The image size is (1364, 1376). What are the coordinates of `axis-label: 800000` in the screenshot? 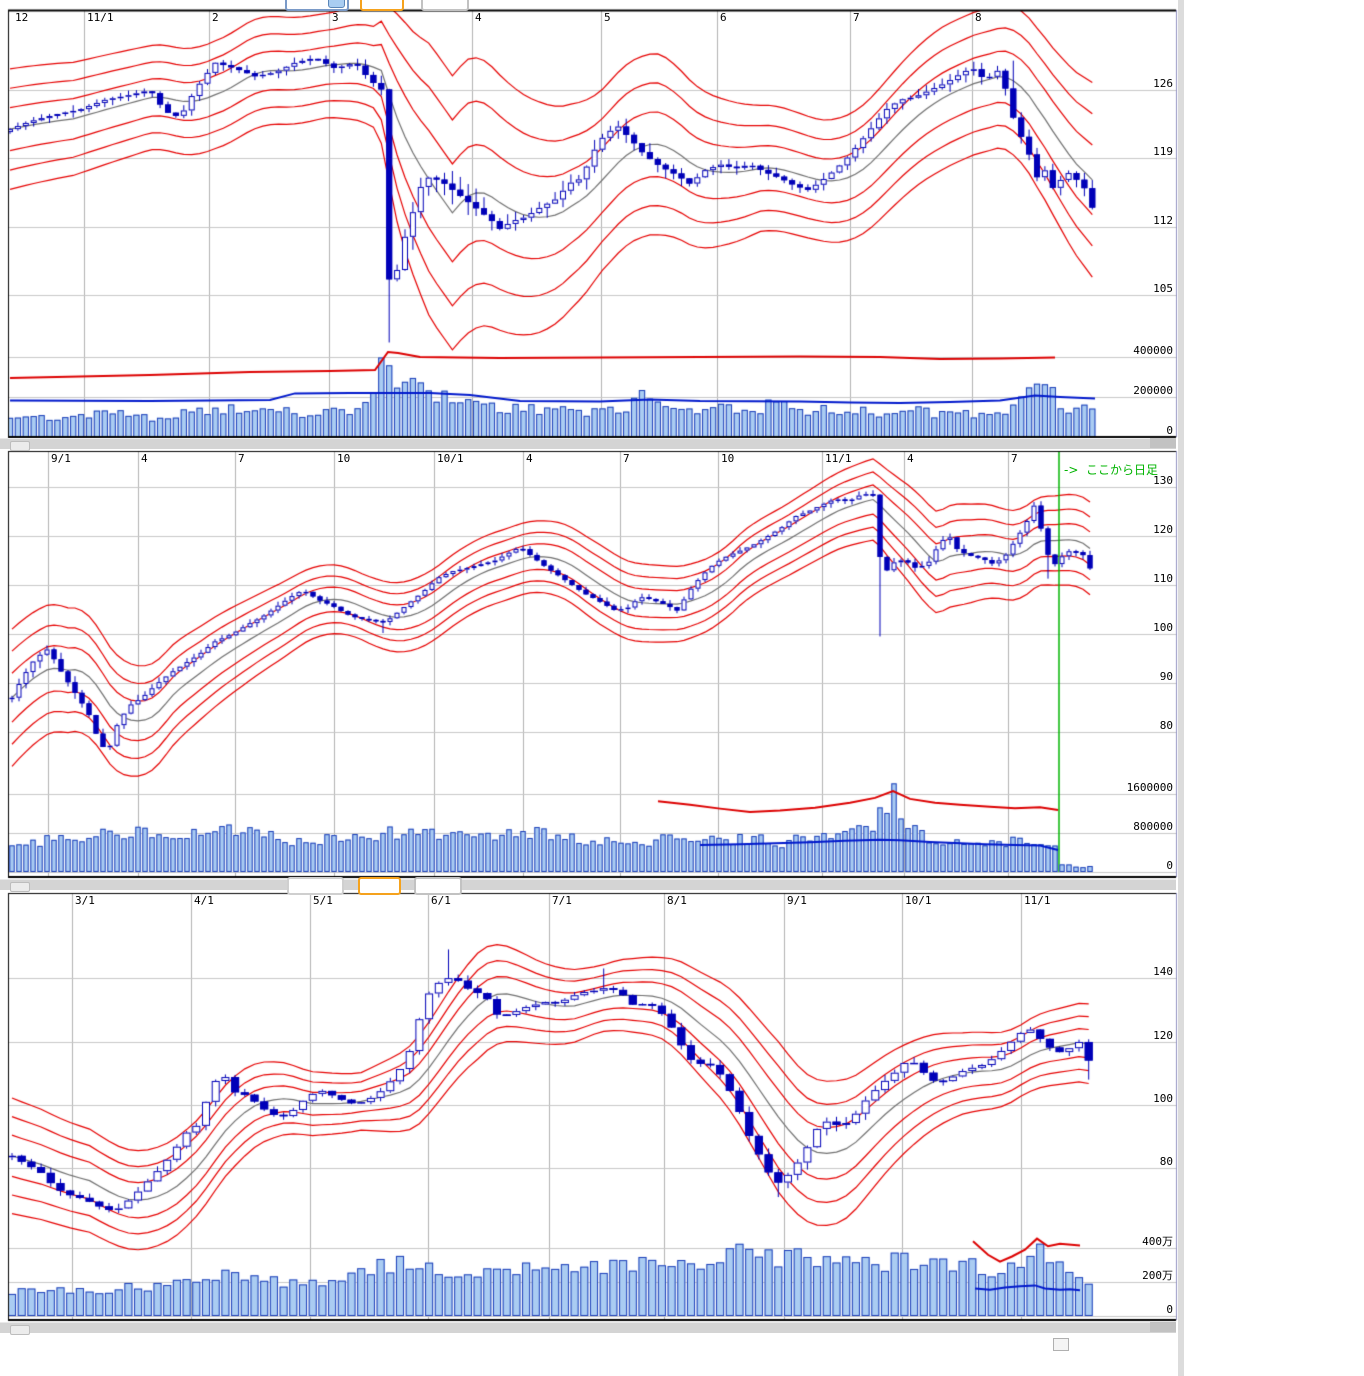 It's located at (1153, 826).